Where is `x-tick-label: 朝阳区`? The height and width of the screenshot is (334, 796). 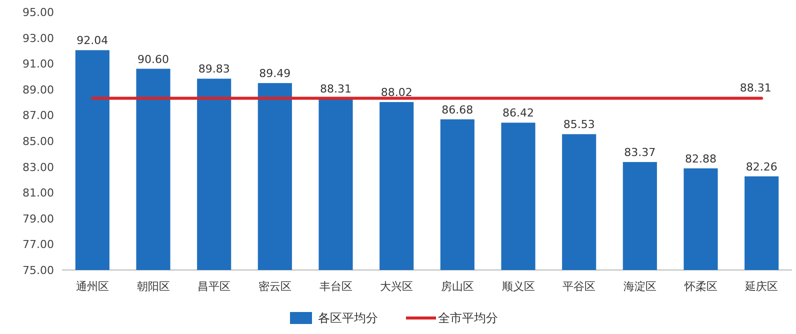 x-tick-label: 朝阳区 is located at coordinates (153, 286).